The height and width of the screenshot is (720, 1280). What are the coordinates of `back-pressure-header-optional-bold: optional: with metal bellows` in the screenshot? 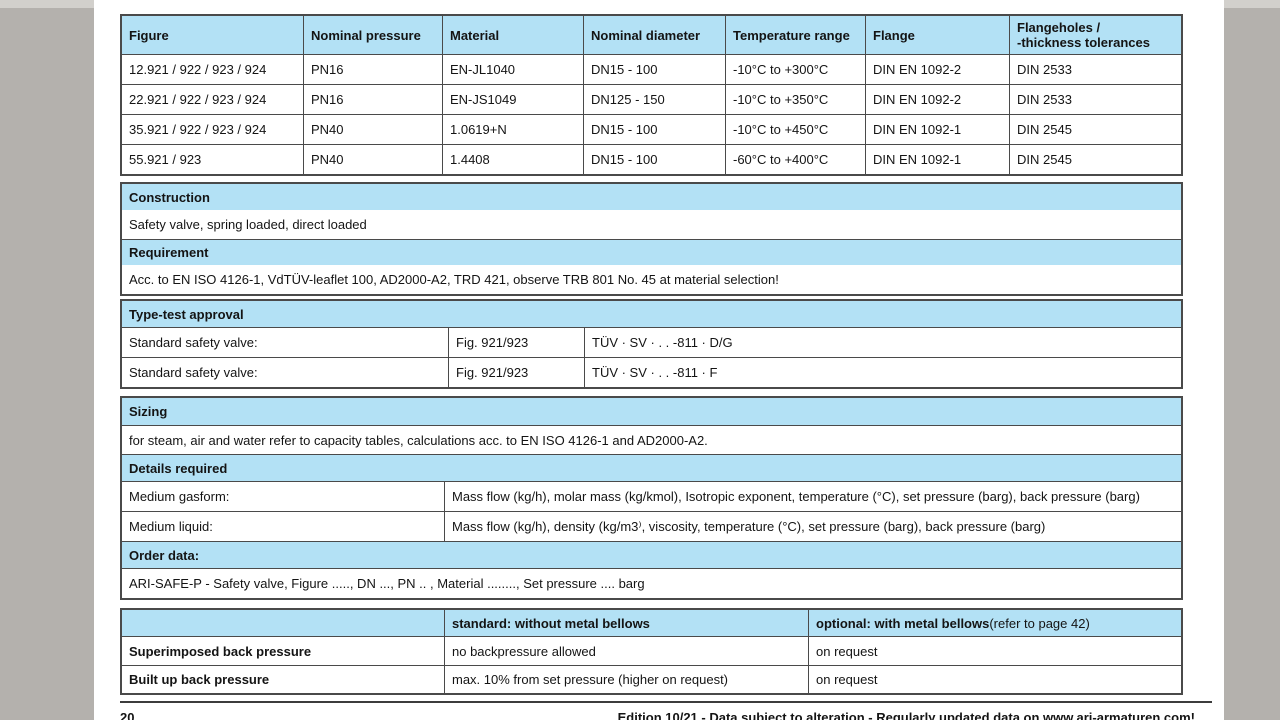 It's located at (903, 623).